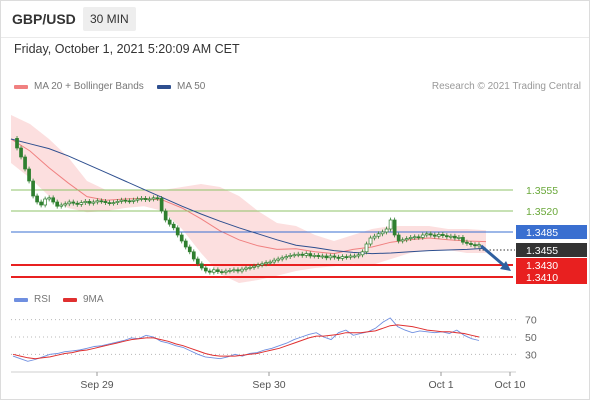  Describe the element at coordinates (542, 233) in the screenshot. I see `level-label-pivot: 1.3485` at that location.